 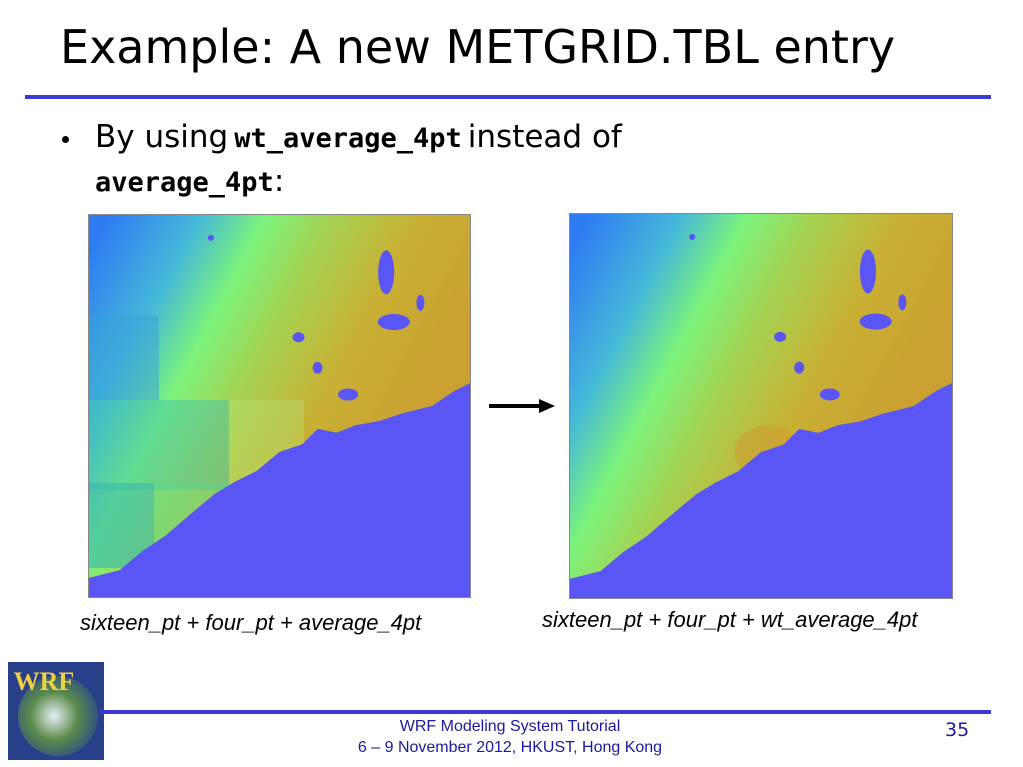 What do you see at coordinates (251, 622) in the screenshot?
I see `figure-caption: sixteen_pt + four_pt + average_4pt` at bounding box center [251, 622].